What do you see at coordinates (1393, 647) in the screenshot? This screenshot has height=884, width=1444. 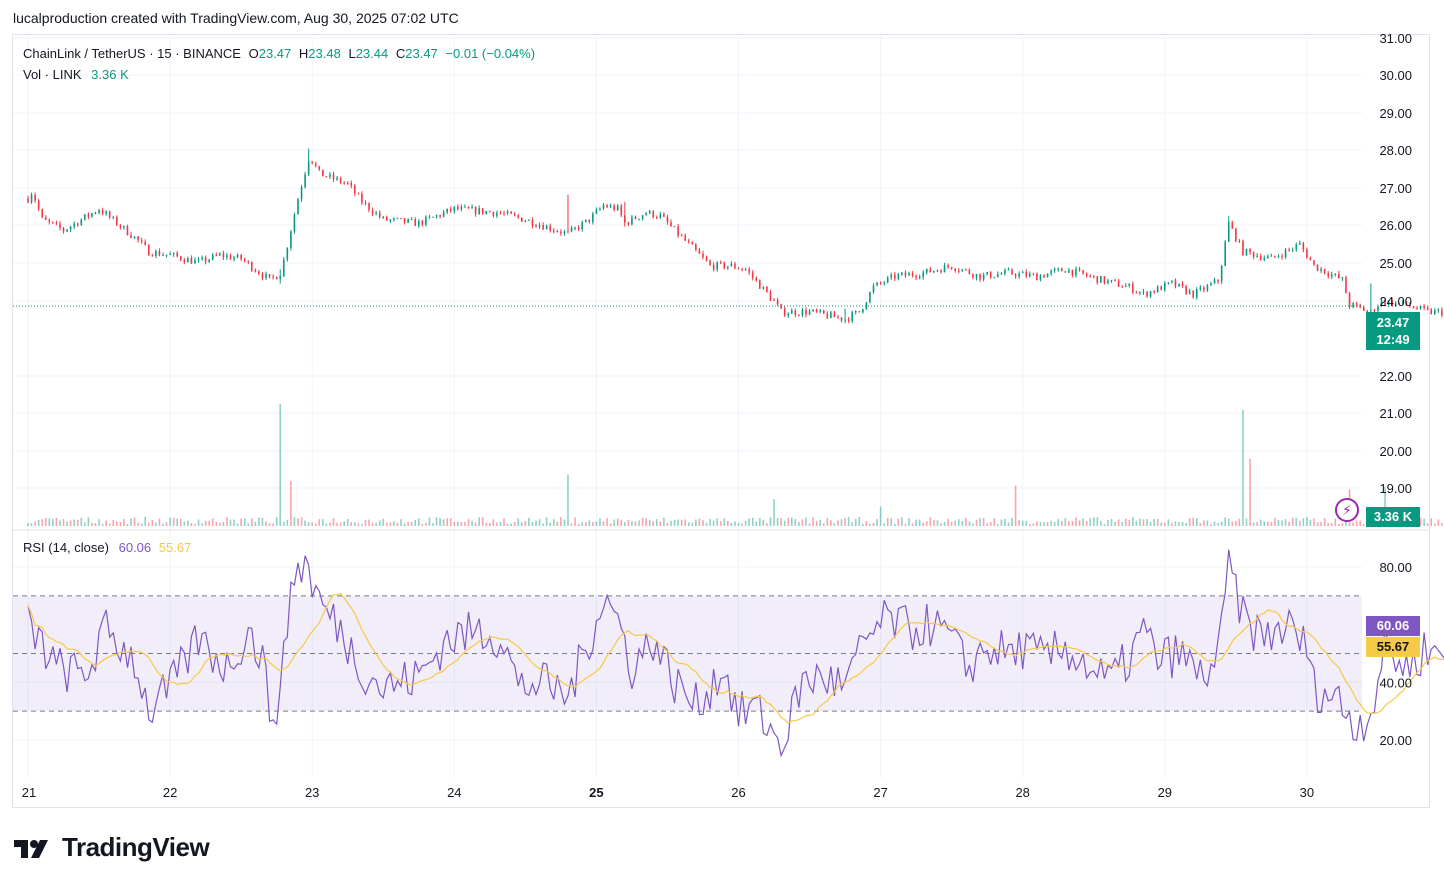 I see `rsi-ma-badge: 55.67` at bounding box center [1393, 647].